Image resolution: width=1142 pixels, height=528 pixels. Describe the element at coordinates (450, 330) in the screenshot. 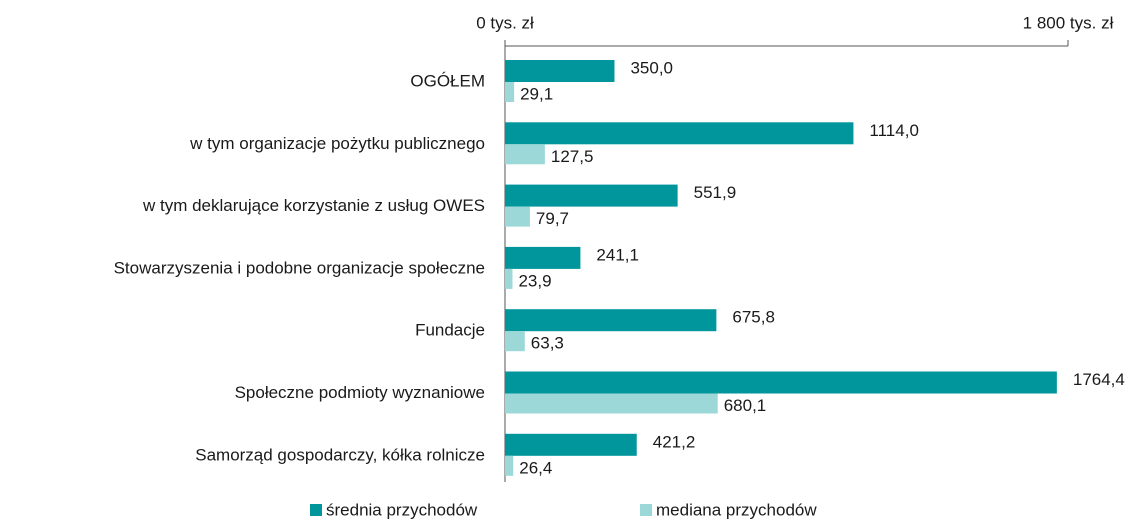

I see `category-label: Fundacje` at that location.